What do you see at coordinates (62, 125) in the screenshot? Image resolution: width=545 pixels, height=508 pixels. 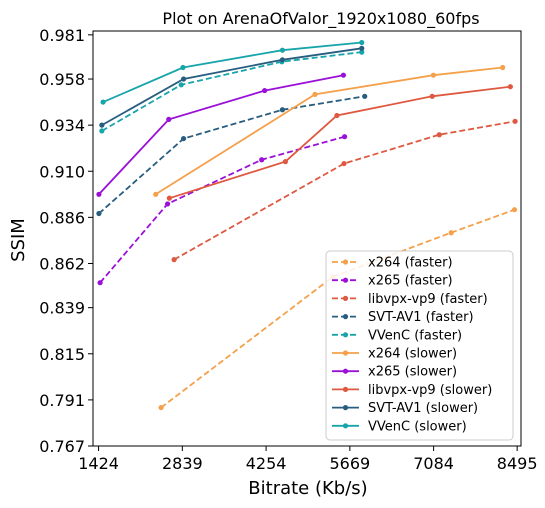 I see `y-tick-label: 0.934` at bounding box center [62, 125].